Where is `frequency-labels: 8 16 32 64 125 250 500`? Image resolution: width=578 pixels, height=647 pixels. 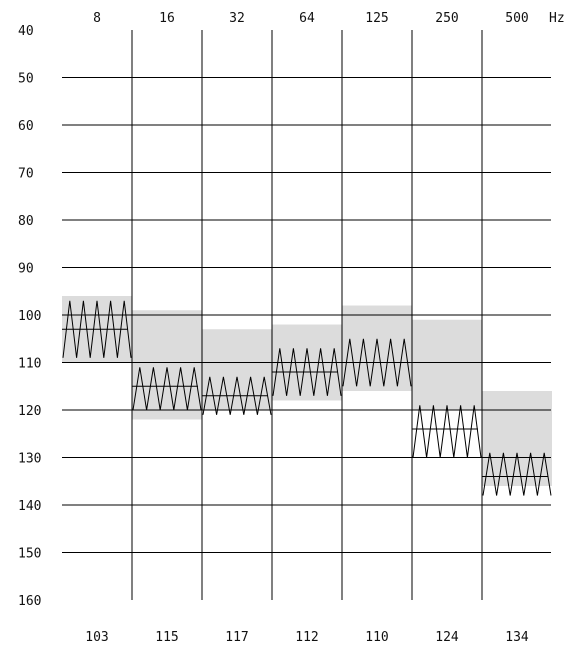 frequency-labels: 8 16 32 64 125 250 500 is located at coordinates (311, 18).